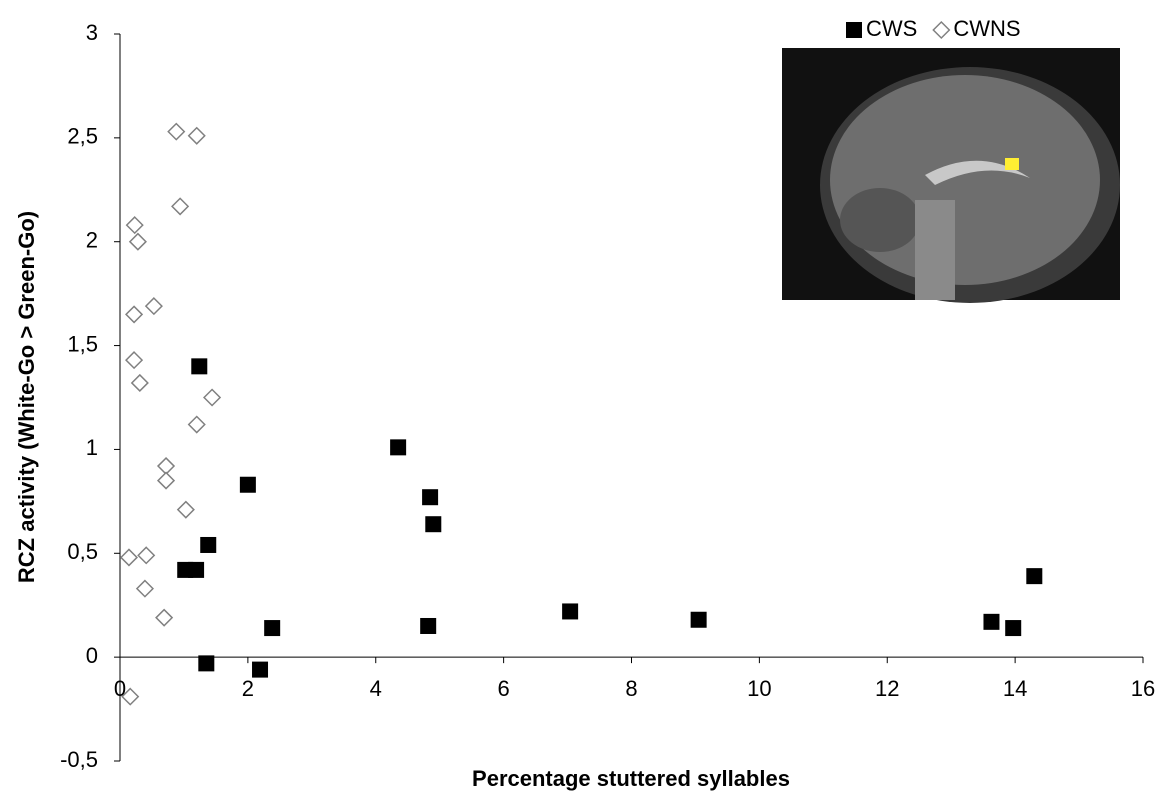 This screenshot has height=794, width=1160. What do you see at coordinates (986, 28) in the screenshot?
I see `legend-label: CWNS` at bounding box center [986, 28].